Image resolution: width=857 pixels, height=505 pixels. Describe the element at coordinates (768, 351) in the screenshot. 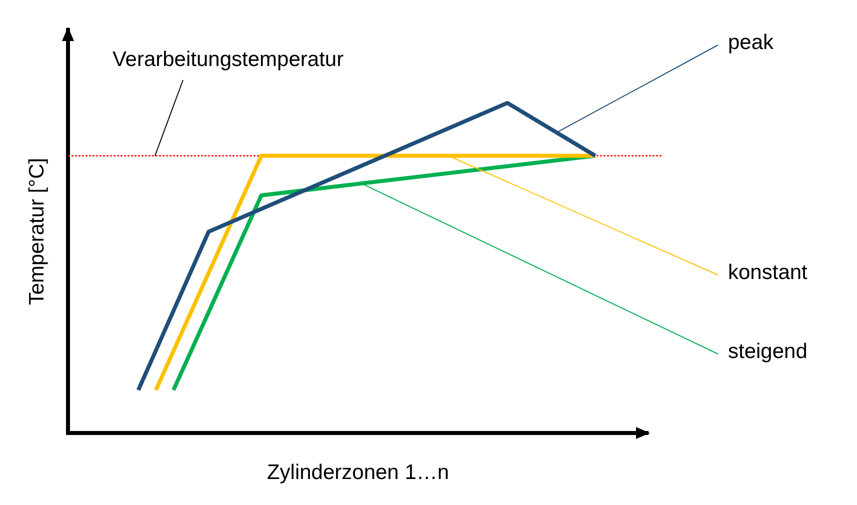

I see `text: steigend` at that location.